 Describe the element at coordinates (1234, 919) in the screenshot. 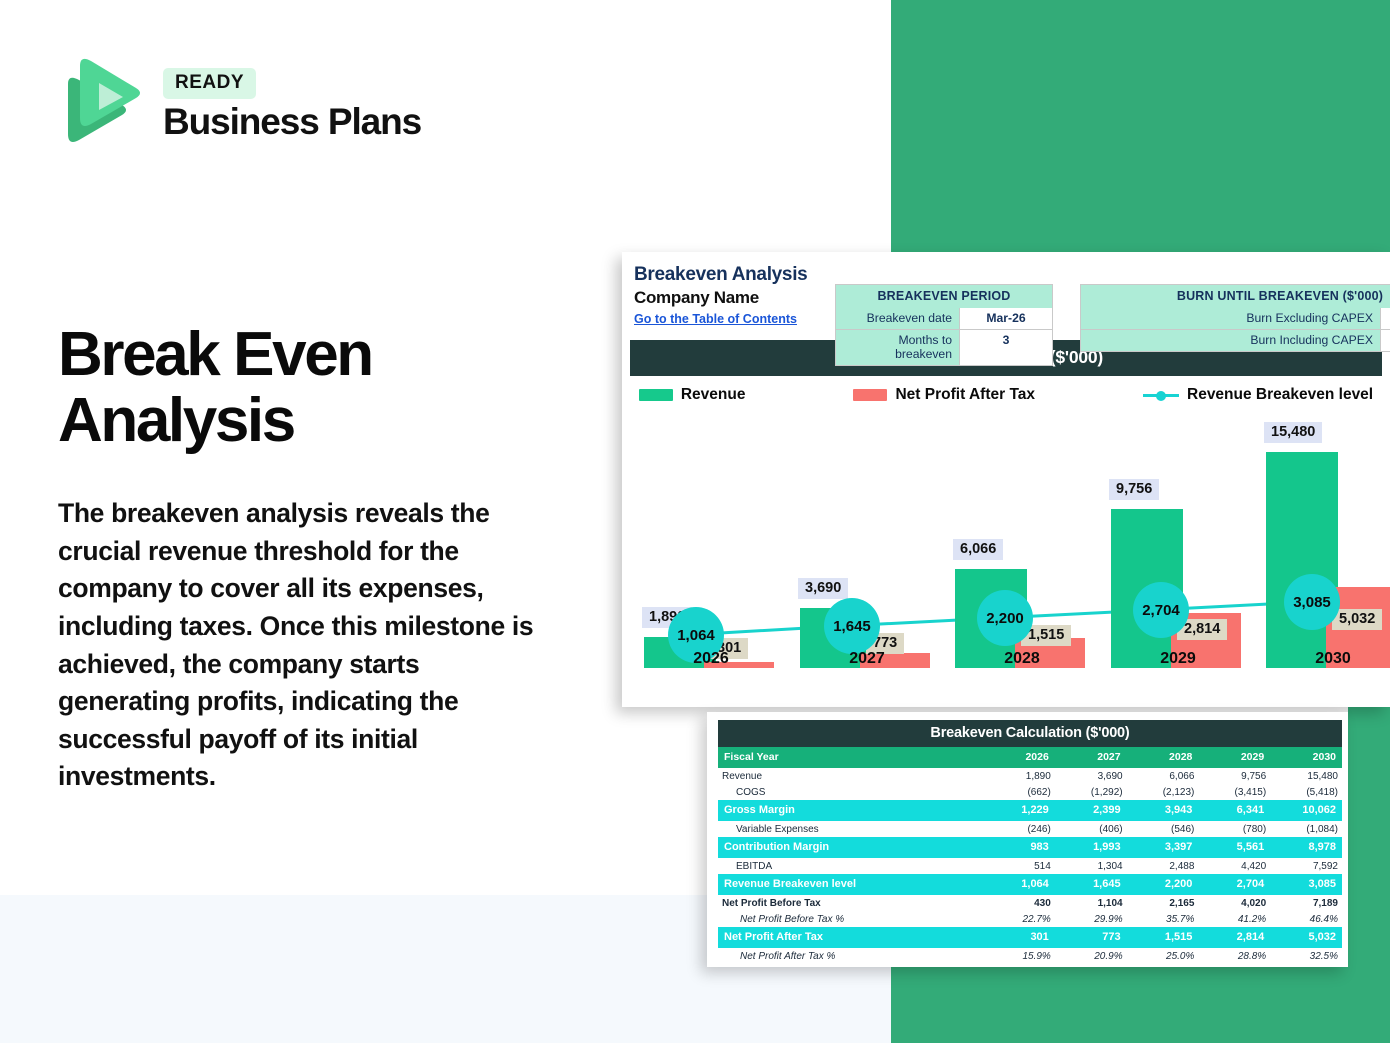

I see `cell-value: 41.2%` at that location.